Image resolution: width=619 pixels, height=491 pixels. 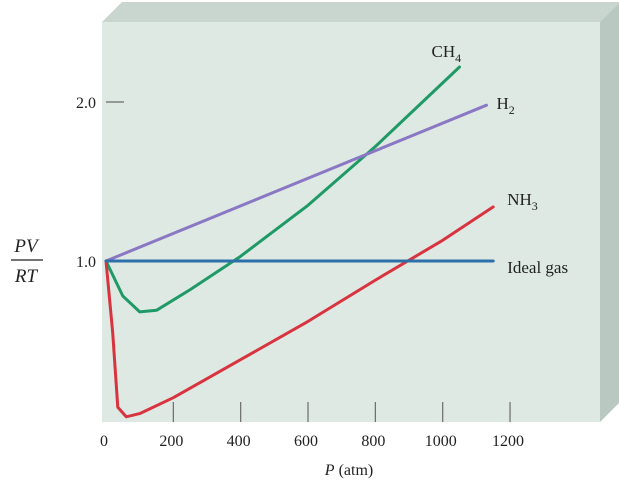 I want to click on x-tick-label: 400, so click(x=239, y=441).